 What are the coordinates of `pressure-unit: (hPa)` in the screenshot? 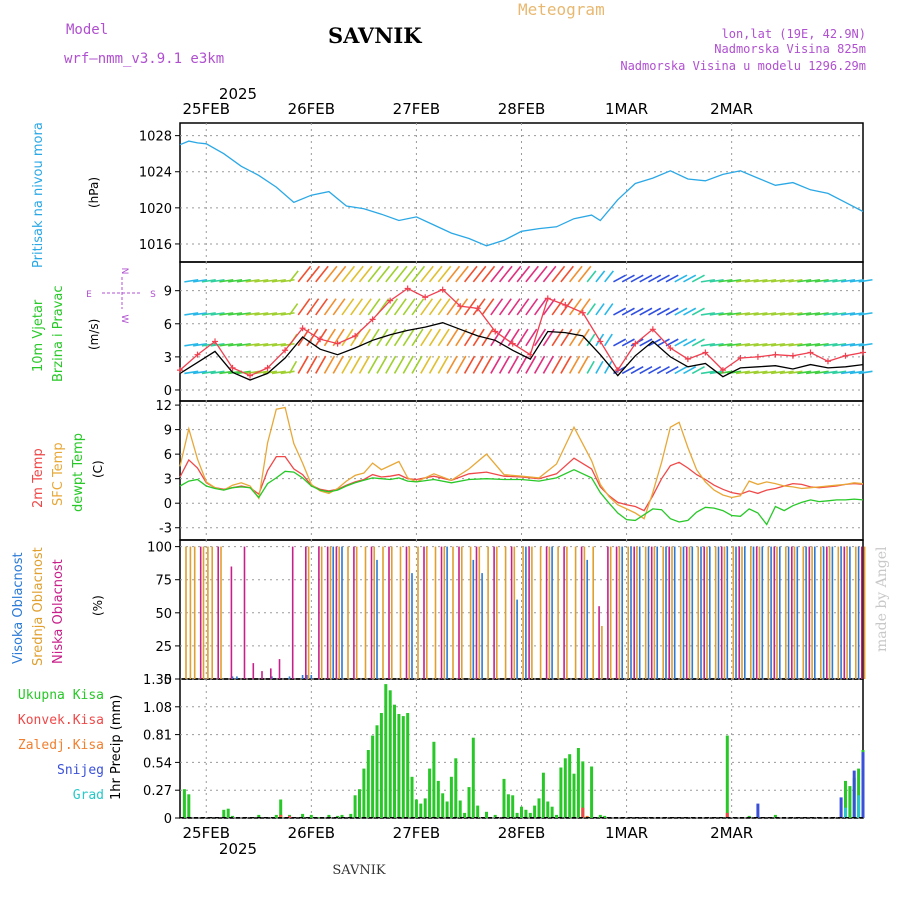 It's located at (94, 192).